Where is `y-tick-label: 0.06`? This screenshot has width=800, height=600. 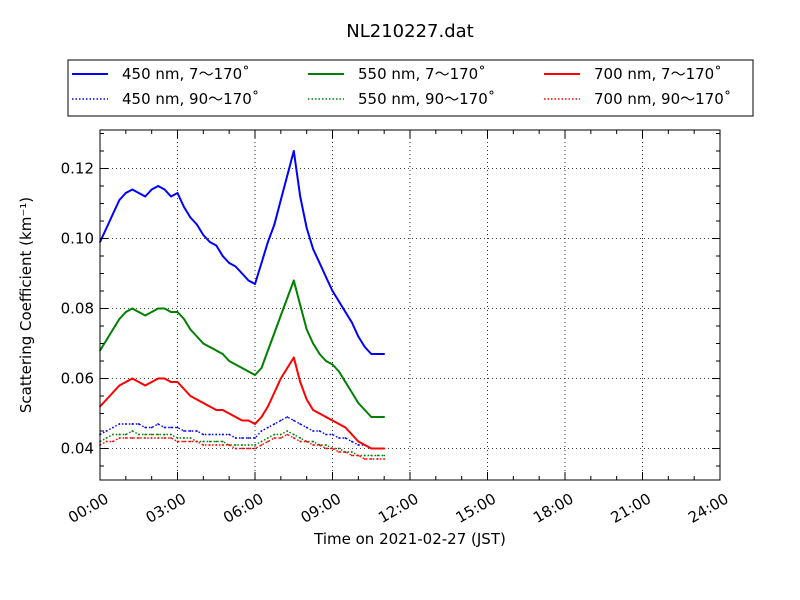 y-tick-label: 0.06 is located at coordinates (77, 379).